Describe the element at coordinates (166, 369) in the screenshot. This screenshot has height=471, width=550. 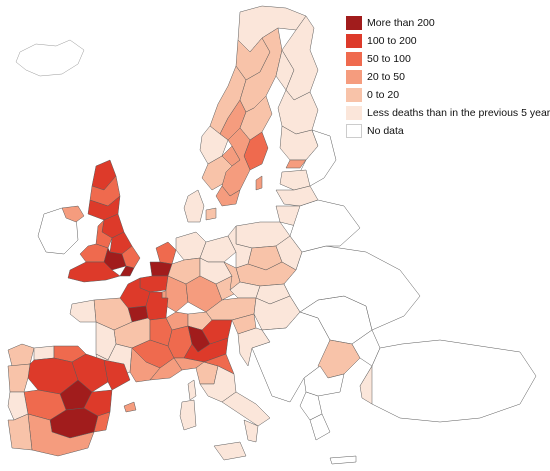
I see `region-fr-paca` at that location.